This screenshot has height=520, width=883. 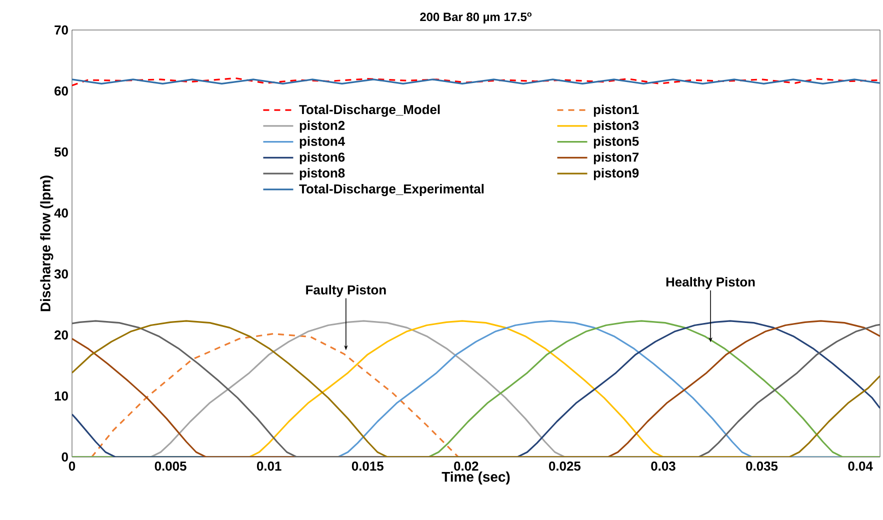 What do you see at coordinates (476, 478) in the screenshot?
I see `x-axis-title: Time (sec)` at bounding box center [476, 478].